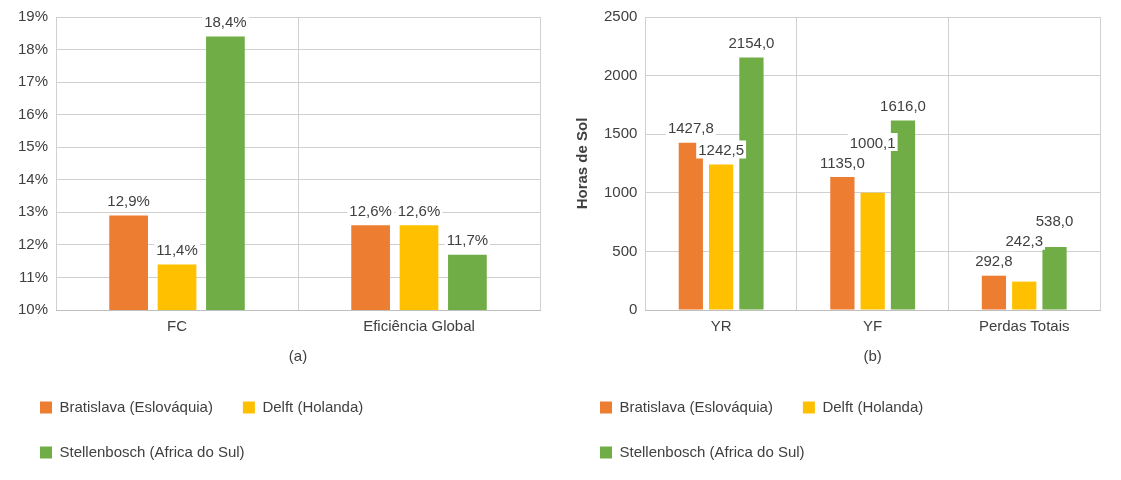 The height and width of the screenshot is (480, 1121). I want to click on y-tick-label: 0, so click(633, 309).